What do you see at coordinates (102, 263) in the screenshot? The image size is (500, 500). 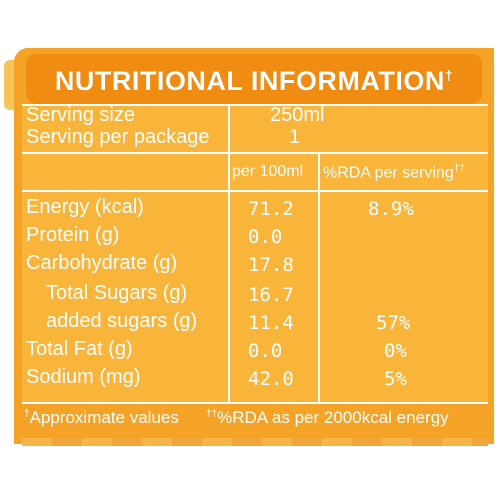 I see `row-label: Carbohydrate (g)` at bounding box center [102, 263].